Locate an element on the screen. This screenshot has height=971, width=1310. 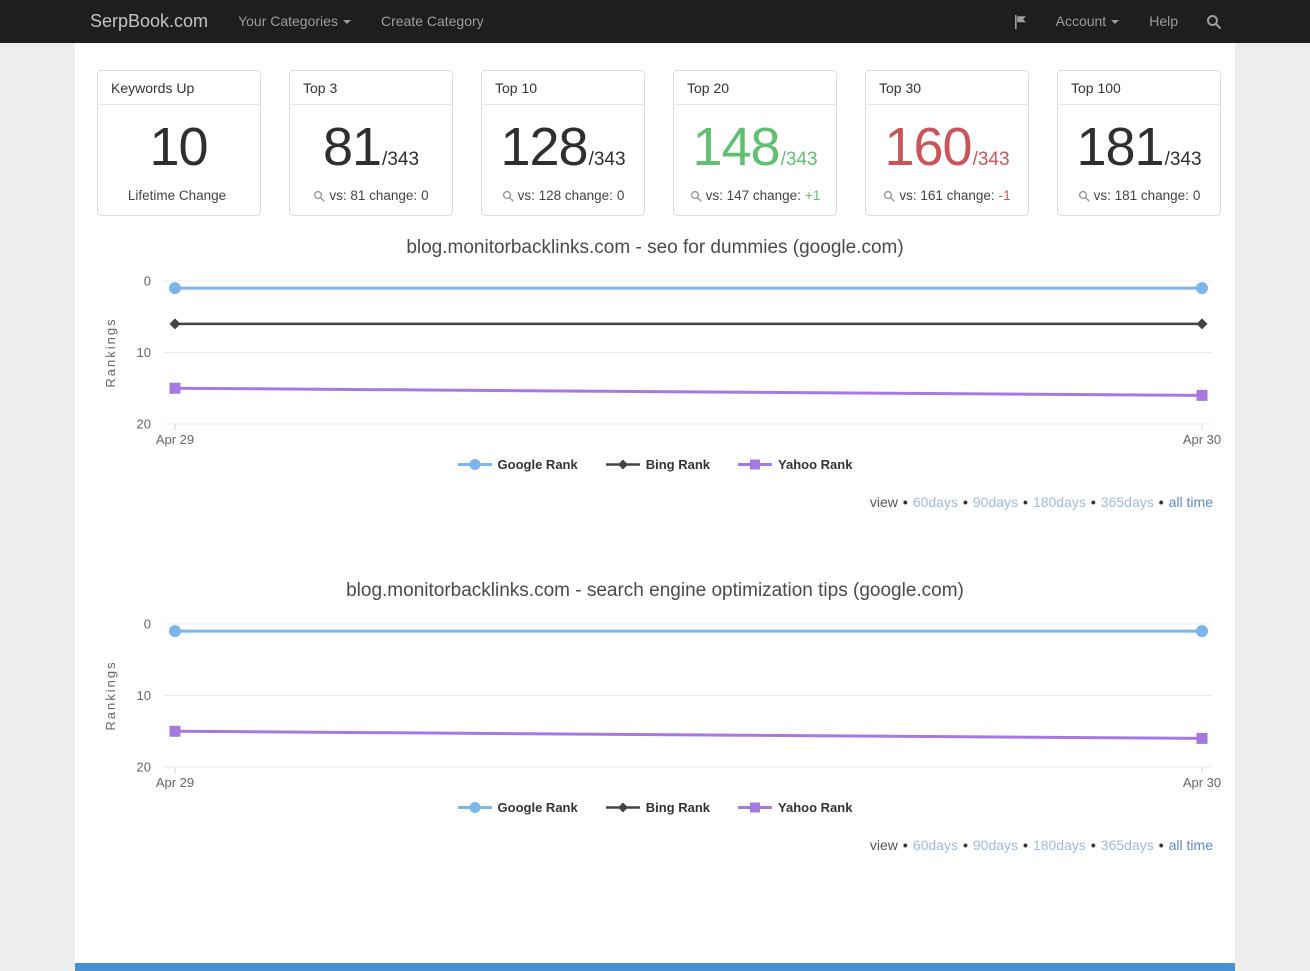
stat-footer-text: vs: 147 change: is located at coordinates (753, 195).